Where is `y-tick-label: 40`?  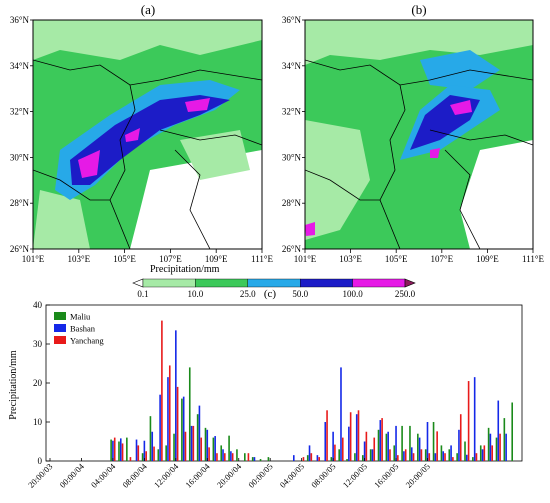
y-tick-label: 40 is located at coordinates (38, 305).